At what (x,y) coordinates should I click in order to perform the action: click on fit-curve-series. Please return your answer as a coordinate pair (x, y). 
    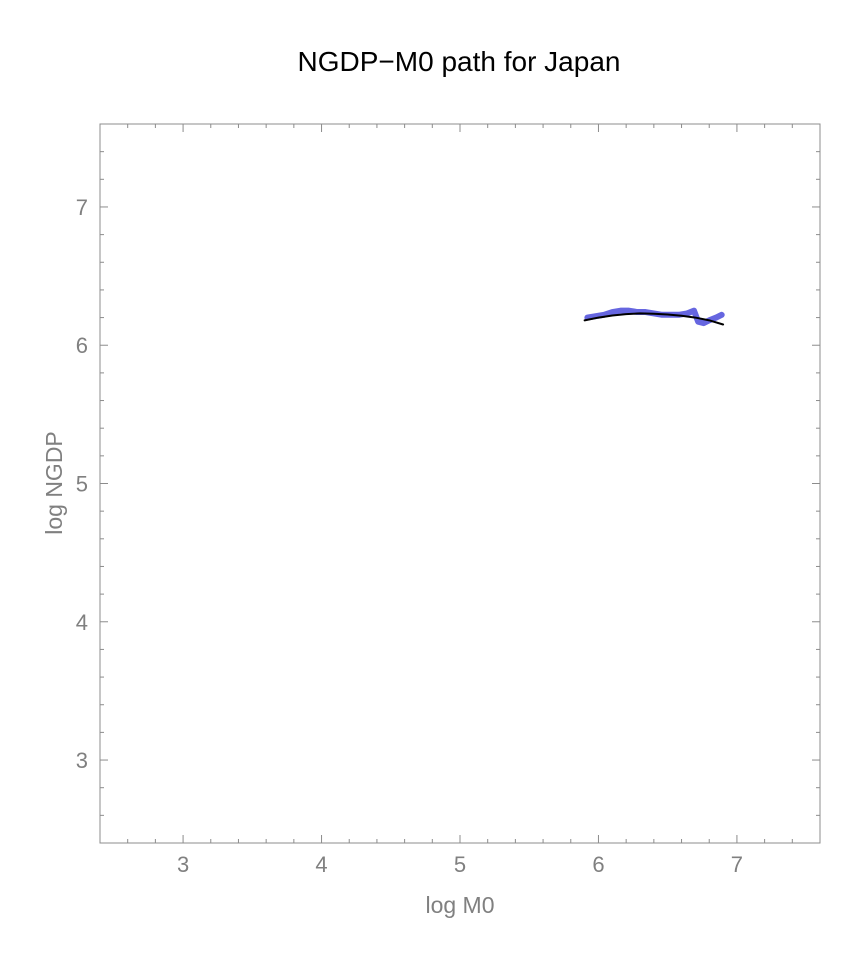
    Looking at the image, I should click on (654, 319).